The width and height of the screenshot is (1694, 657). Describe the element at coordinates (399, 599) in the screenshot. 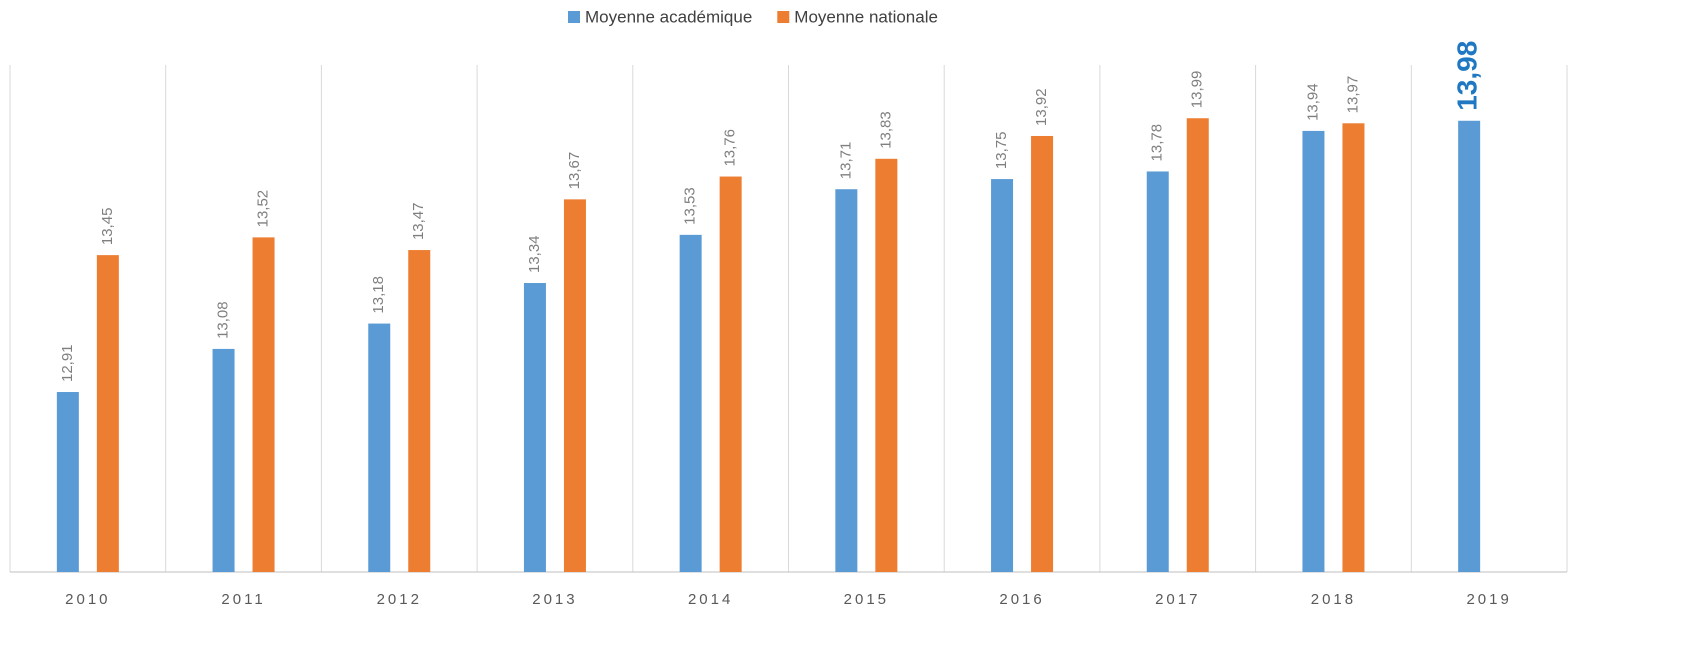

I see `x-tick-label: 2012` at that location.